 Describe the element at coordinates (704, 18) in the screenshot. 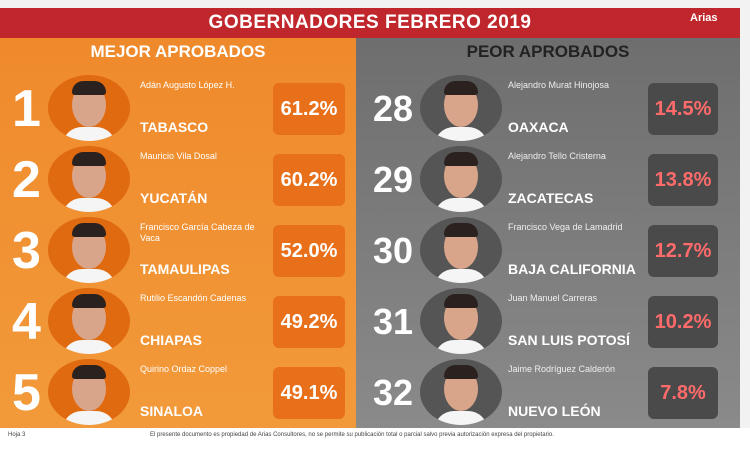

I see `brand: Arias` at that location.